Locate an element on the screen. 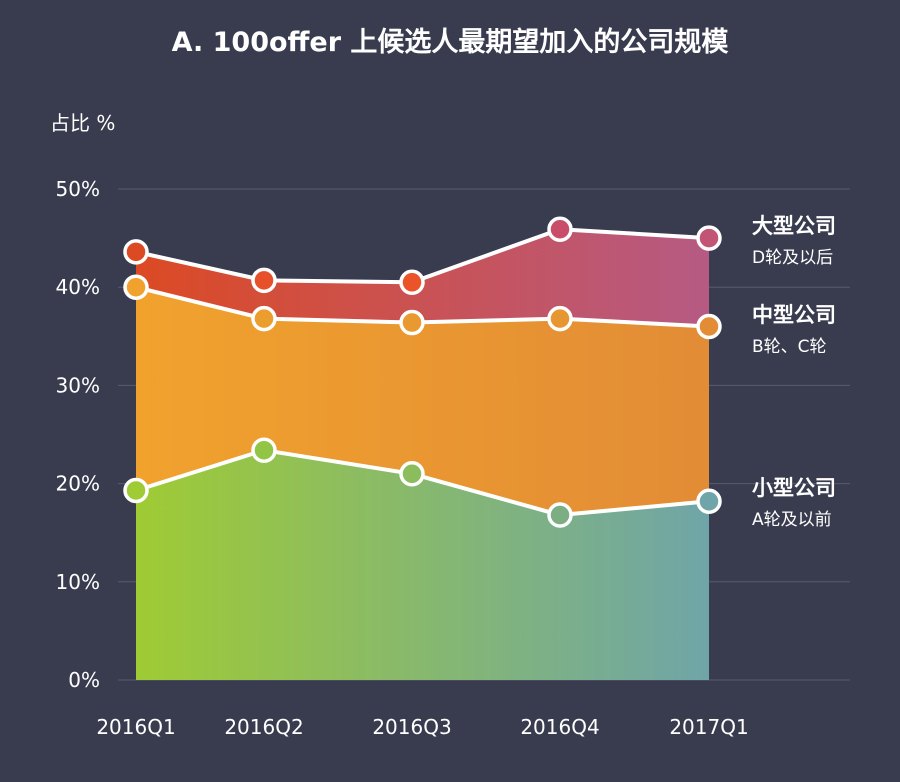  legend-name: 小型公司 is located at coordinates (794, 488).